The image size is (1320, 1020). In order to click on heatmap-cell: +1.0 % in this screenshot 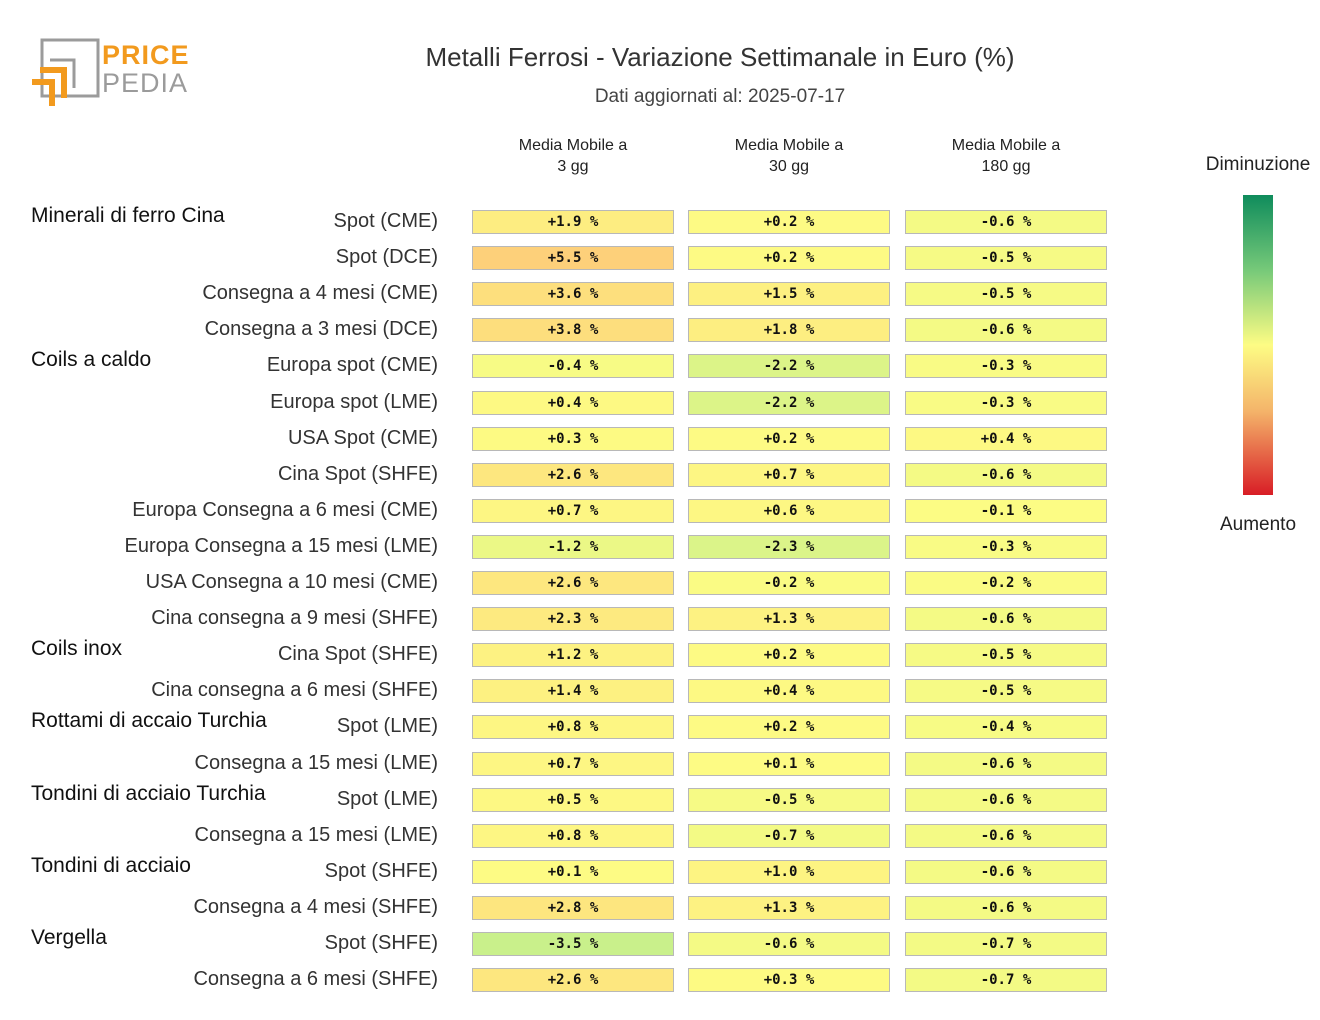, I will do `click(789, 871)`.